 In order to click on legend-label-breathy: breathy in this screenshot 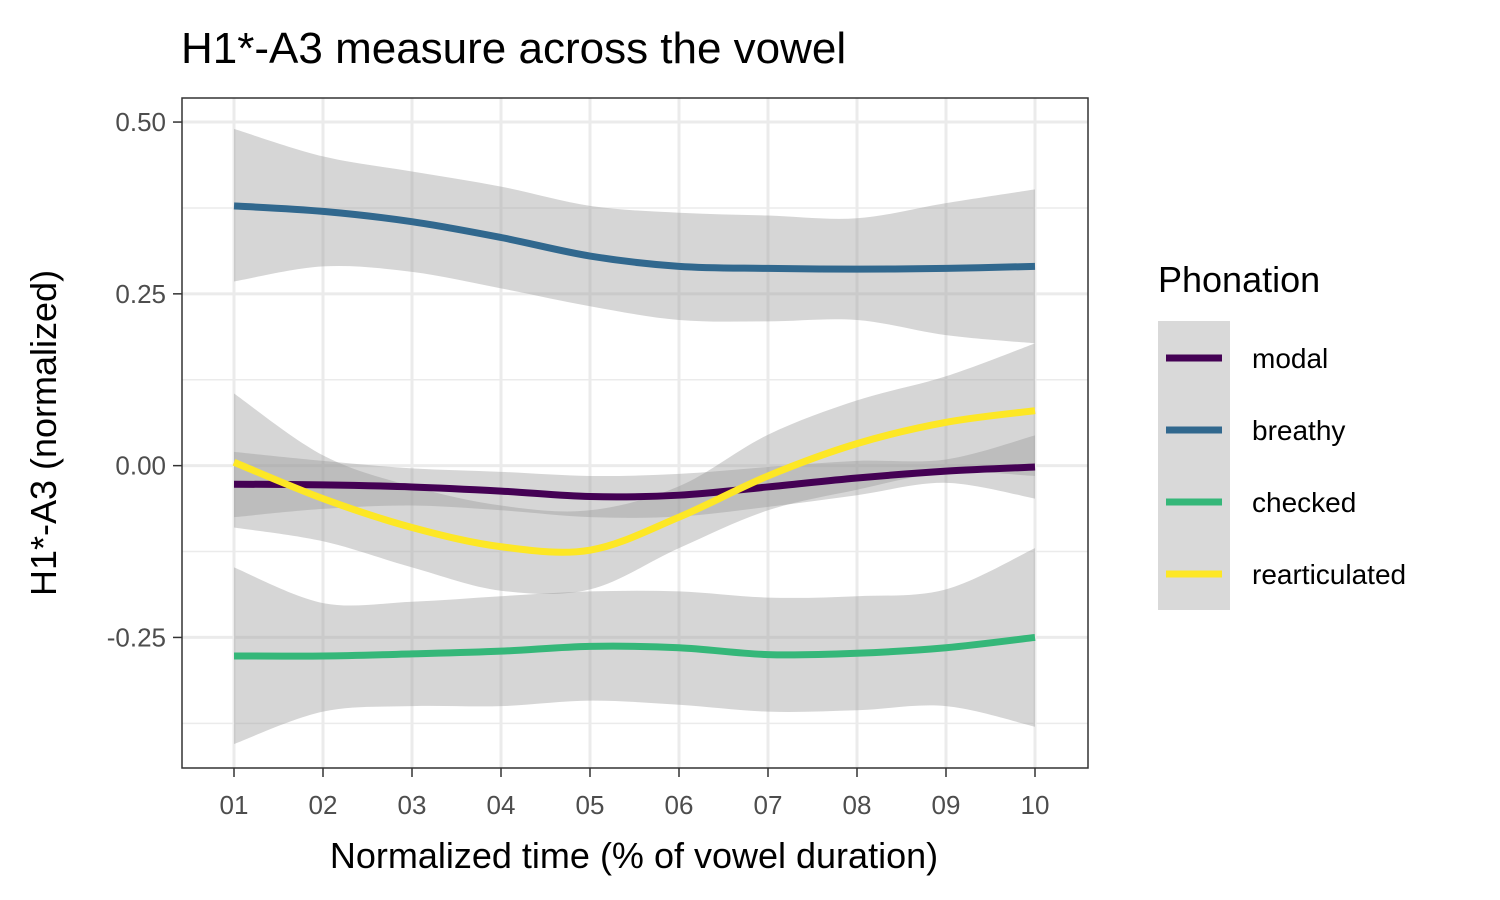, I will do `click(1298, 430)`.